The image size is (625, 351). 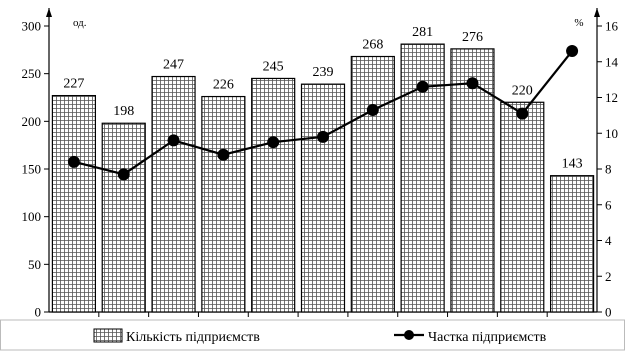 I want to click on left-tick-label: 200, so click(x=32, y=121).